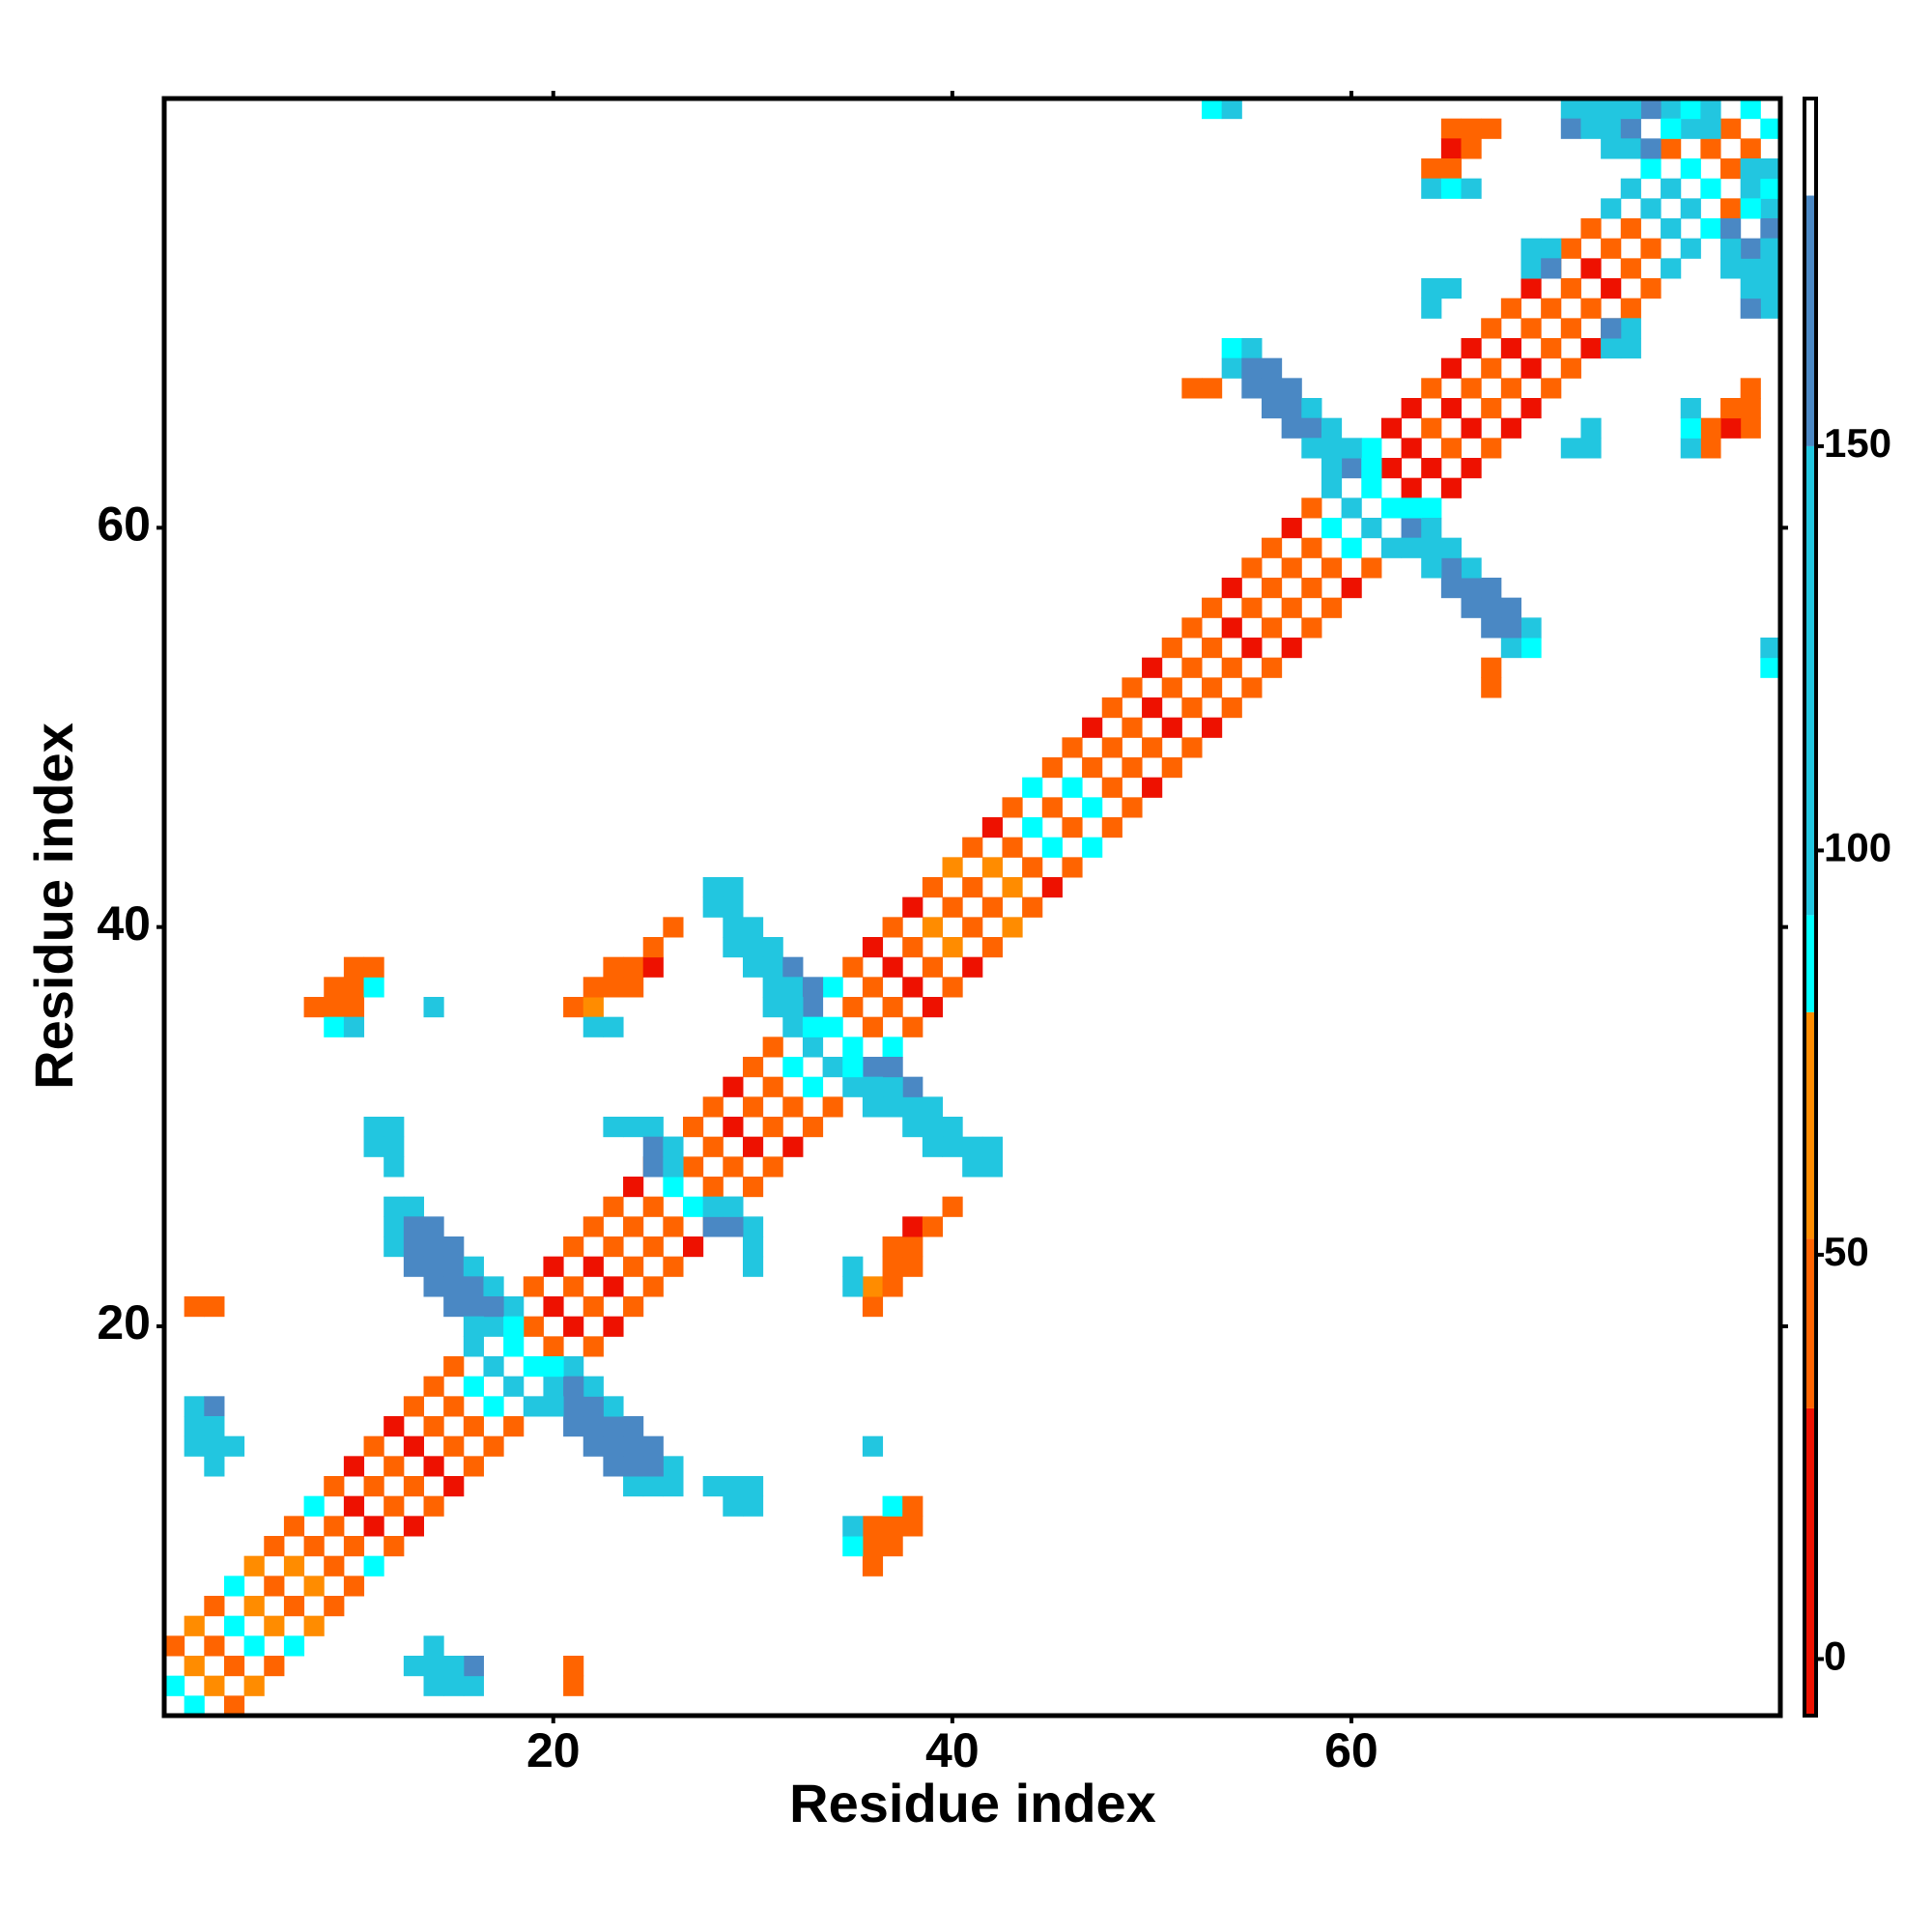 The width and height of the screenshot is (1932, 1932). What do you see at coordinates (53, 906) in the screenshot?
I see `y-axis-title: Residue index` at bounding box center [53, 906].